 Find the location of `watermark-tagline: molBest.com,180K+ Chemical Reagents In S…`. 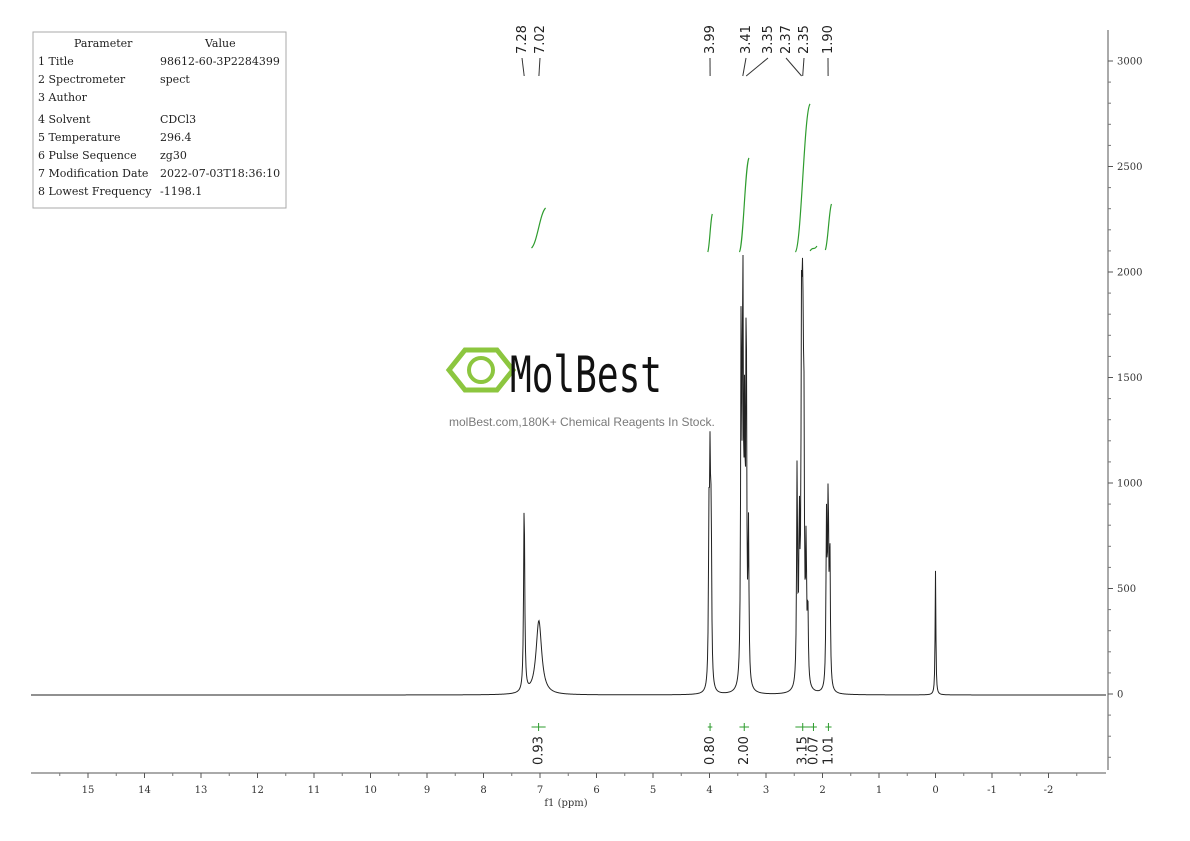

watermark-tagline: molBest.com,180K+ Chemical Reagents In S… is located at coordinates (582, 422).